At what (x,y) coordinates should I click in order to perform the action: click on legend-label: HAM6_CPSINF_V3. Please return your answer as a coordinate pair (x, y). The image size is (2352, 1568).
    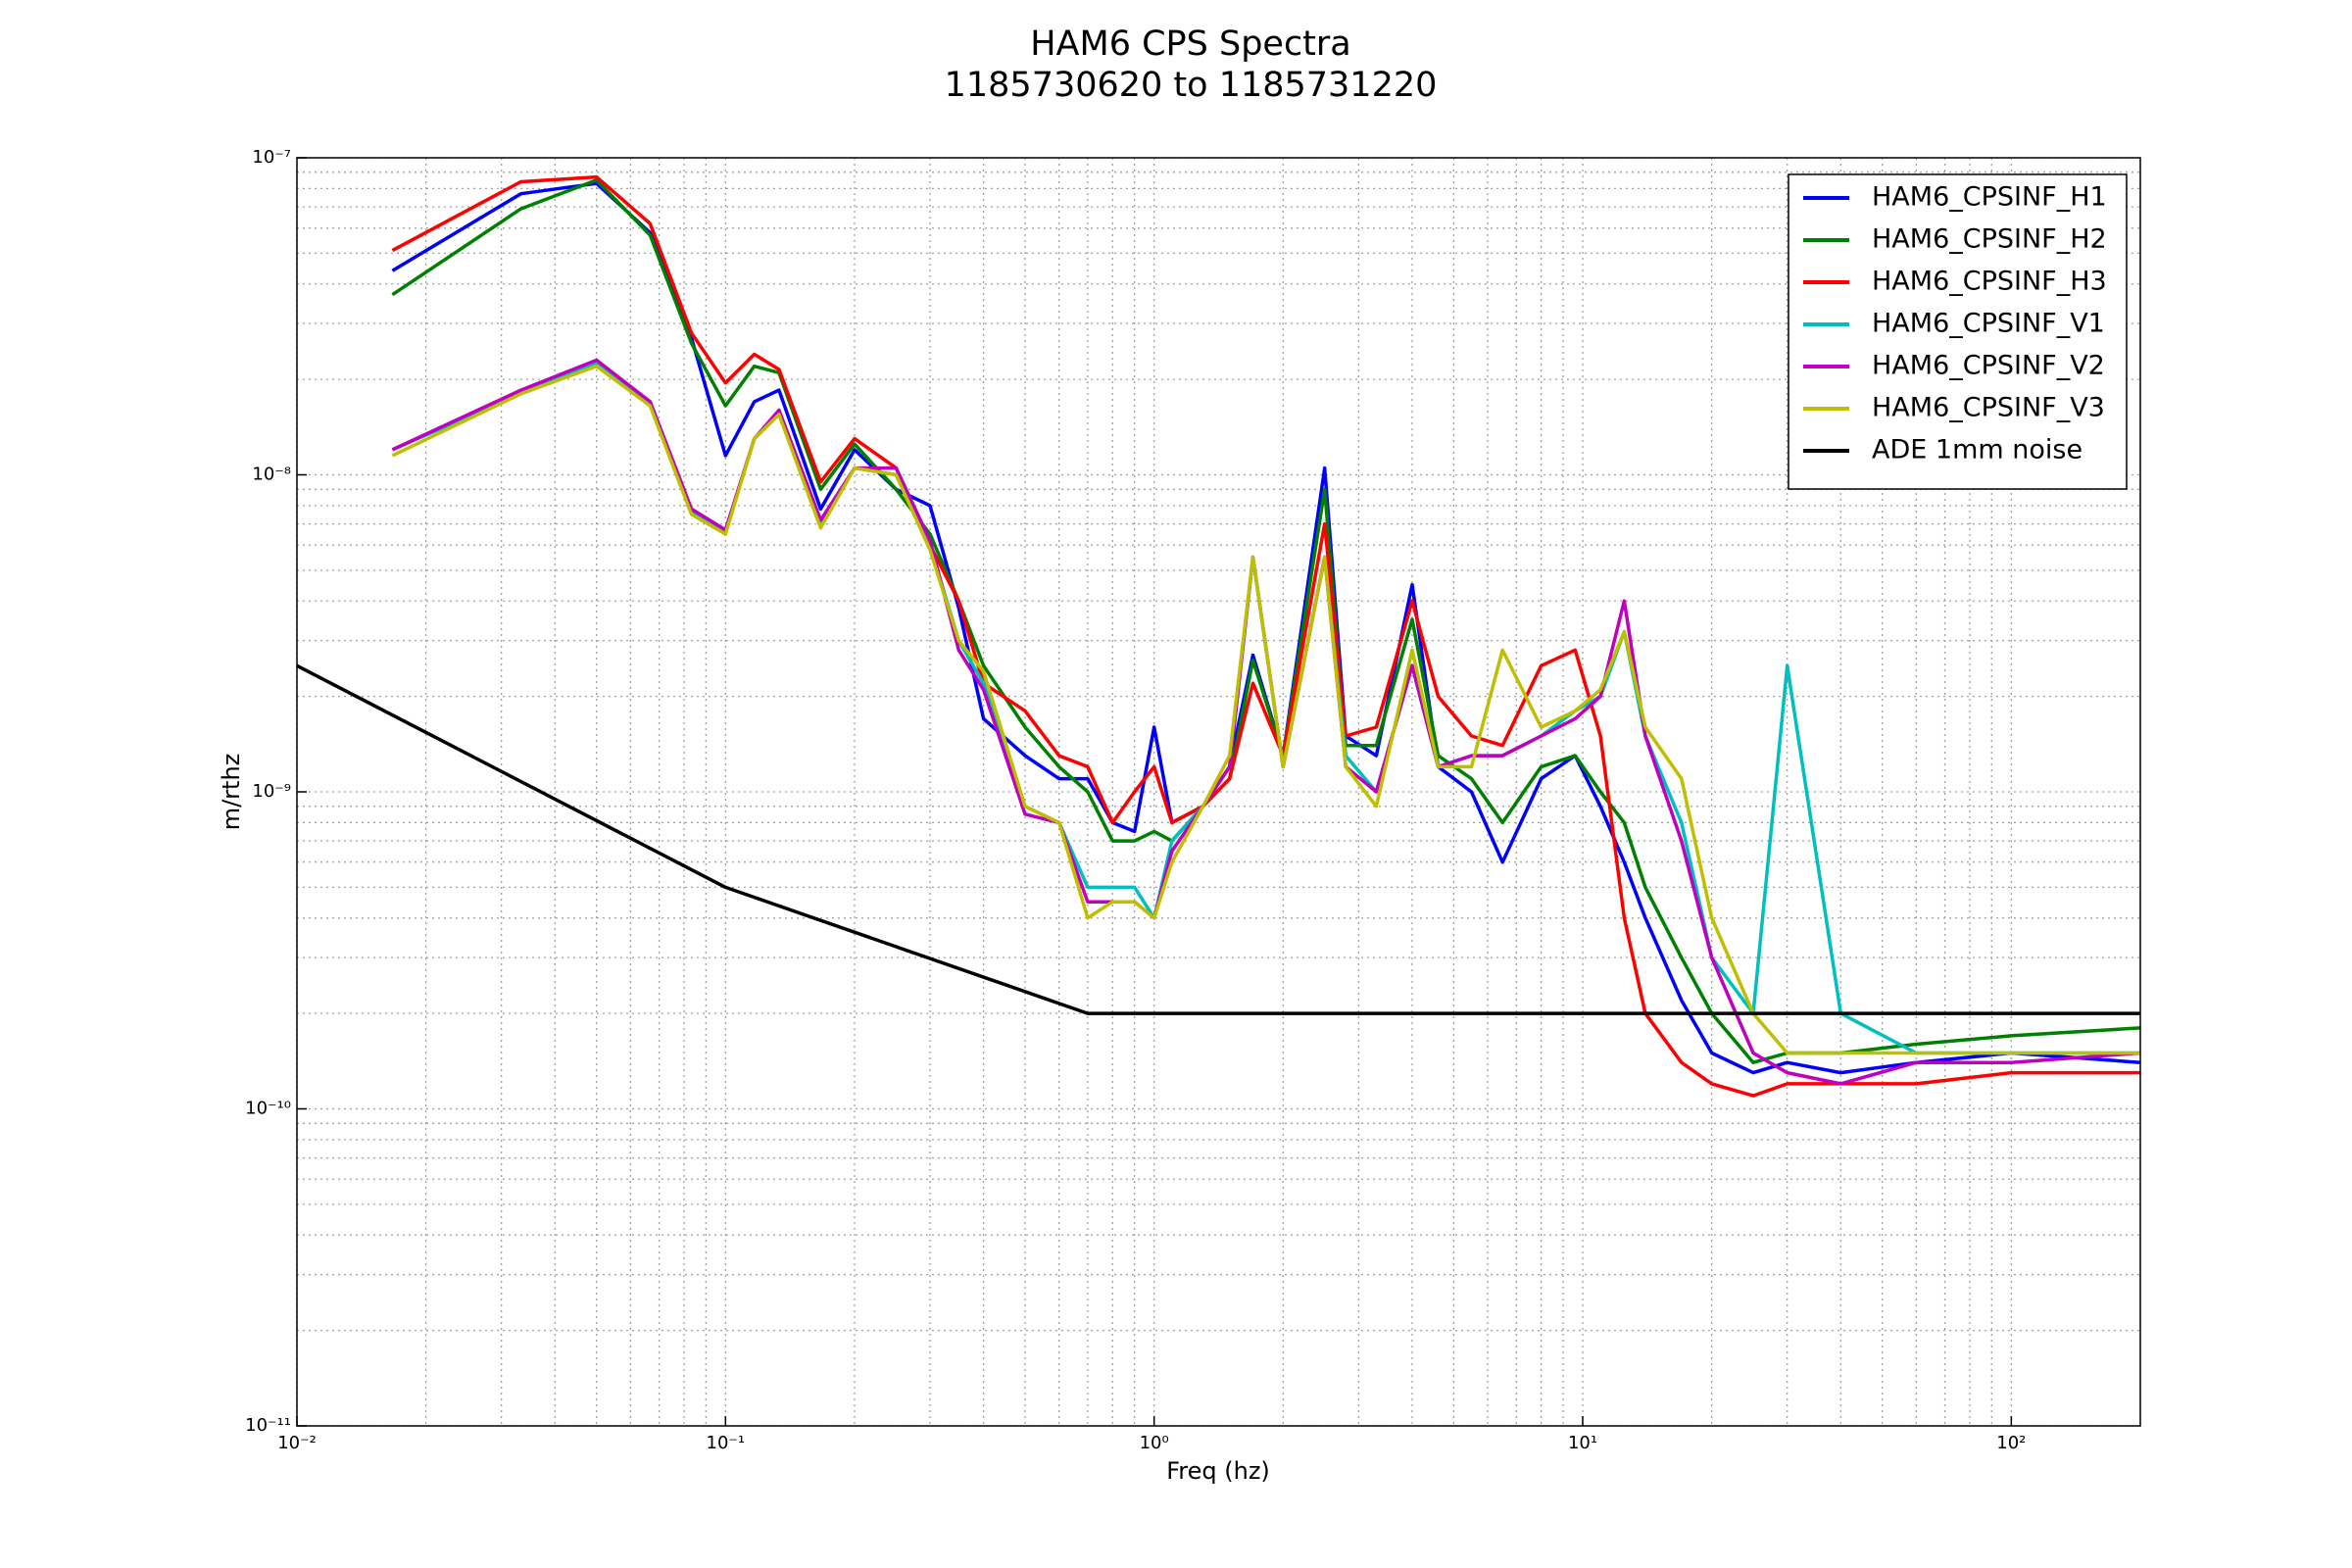
    Looking at the image, I should click on (1988, 408).